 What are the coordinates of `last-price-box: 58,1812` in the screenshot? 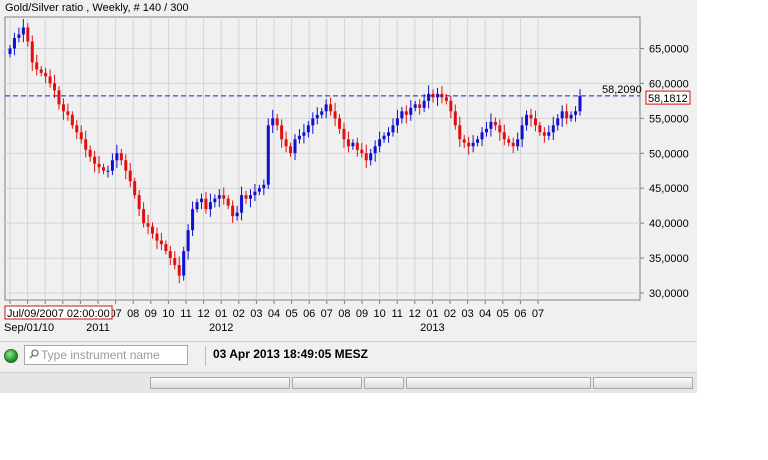 It's located at (668, 97).